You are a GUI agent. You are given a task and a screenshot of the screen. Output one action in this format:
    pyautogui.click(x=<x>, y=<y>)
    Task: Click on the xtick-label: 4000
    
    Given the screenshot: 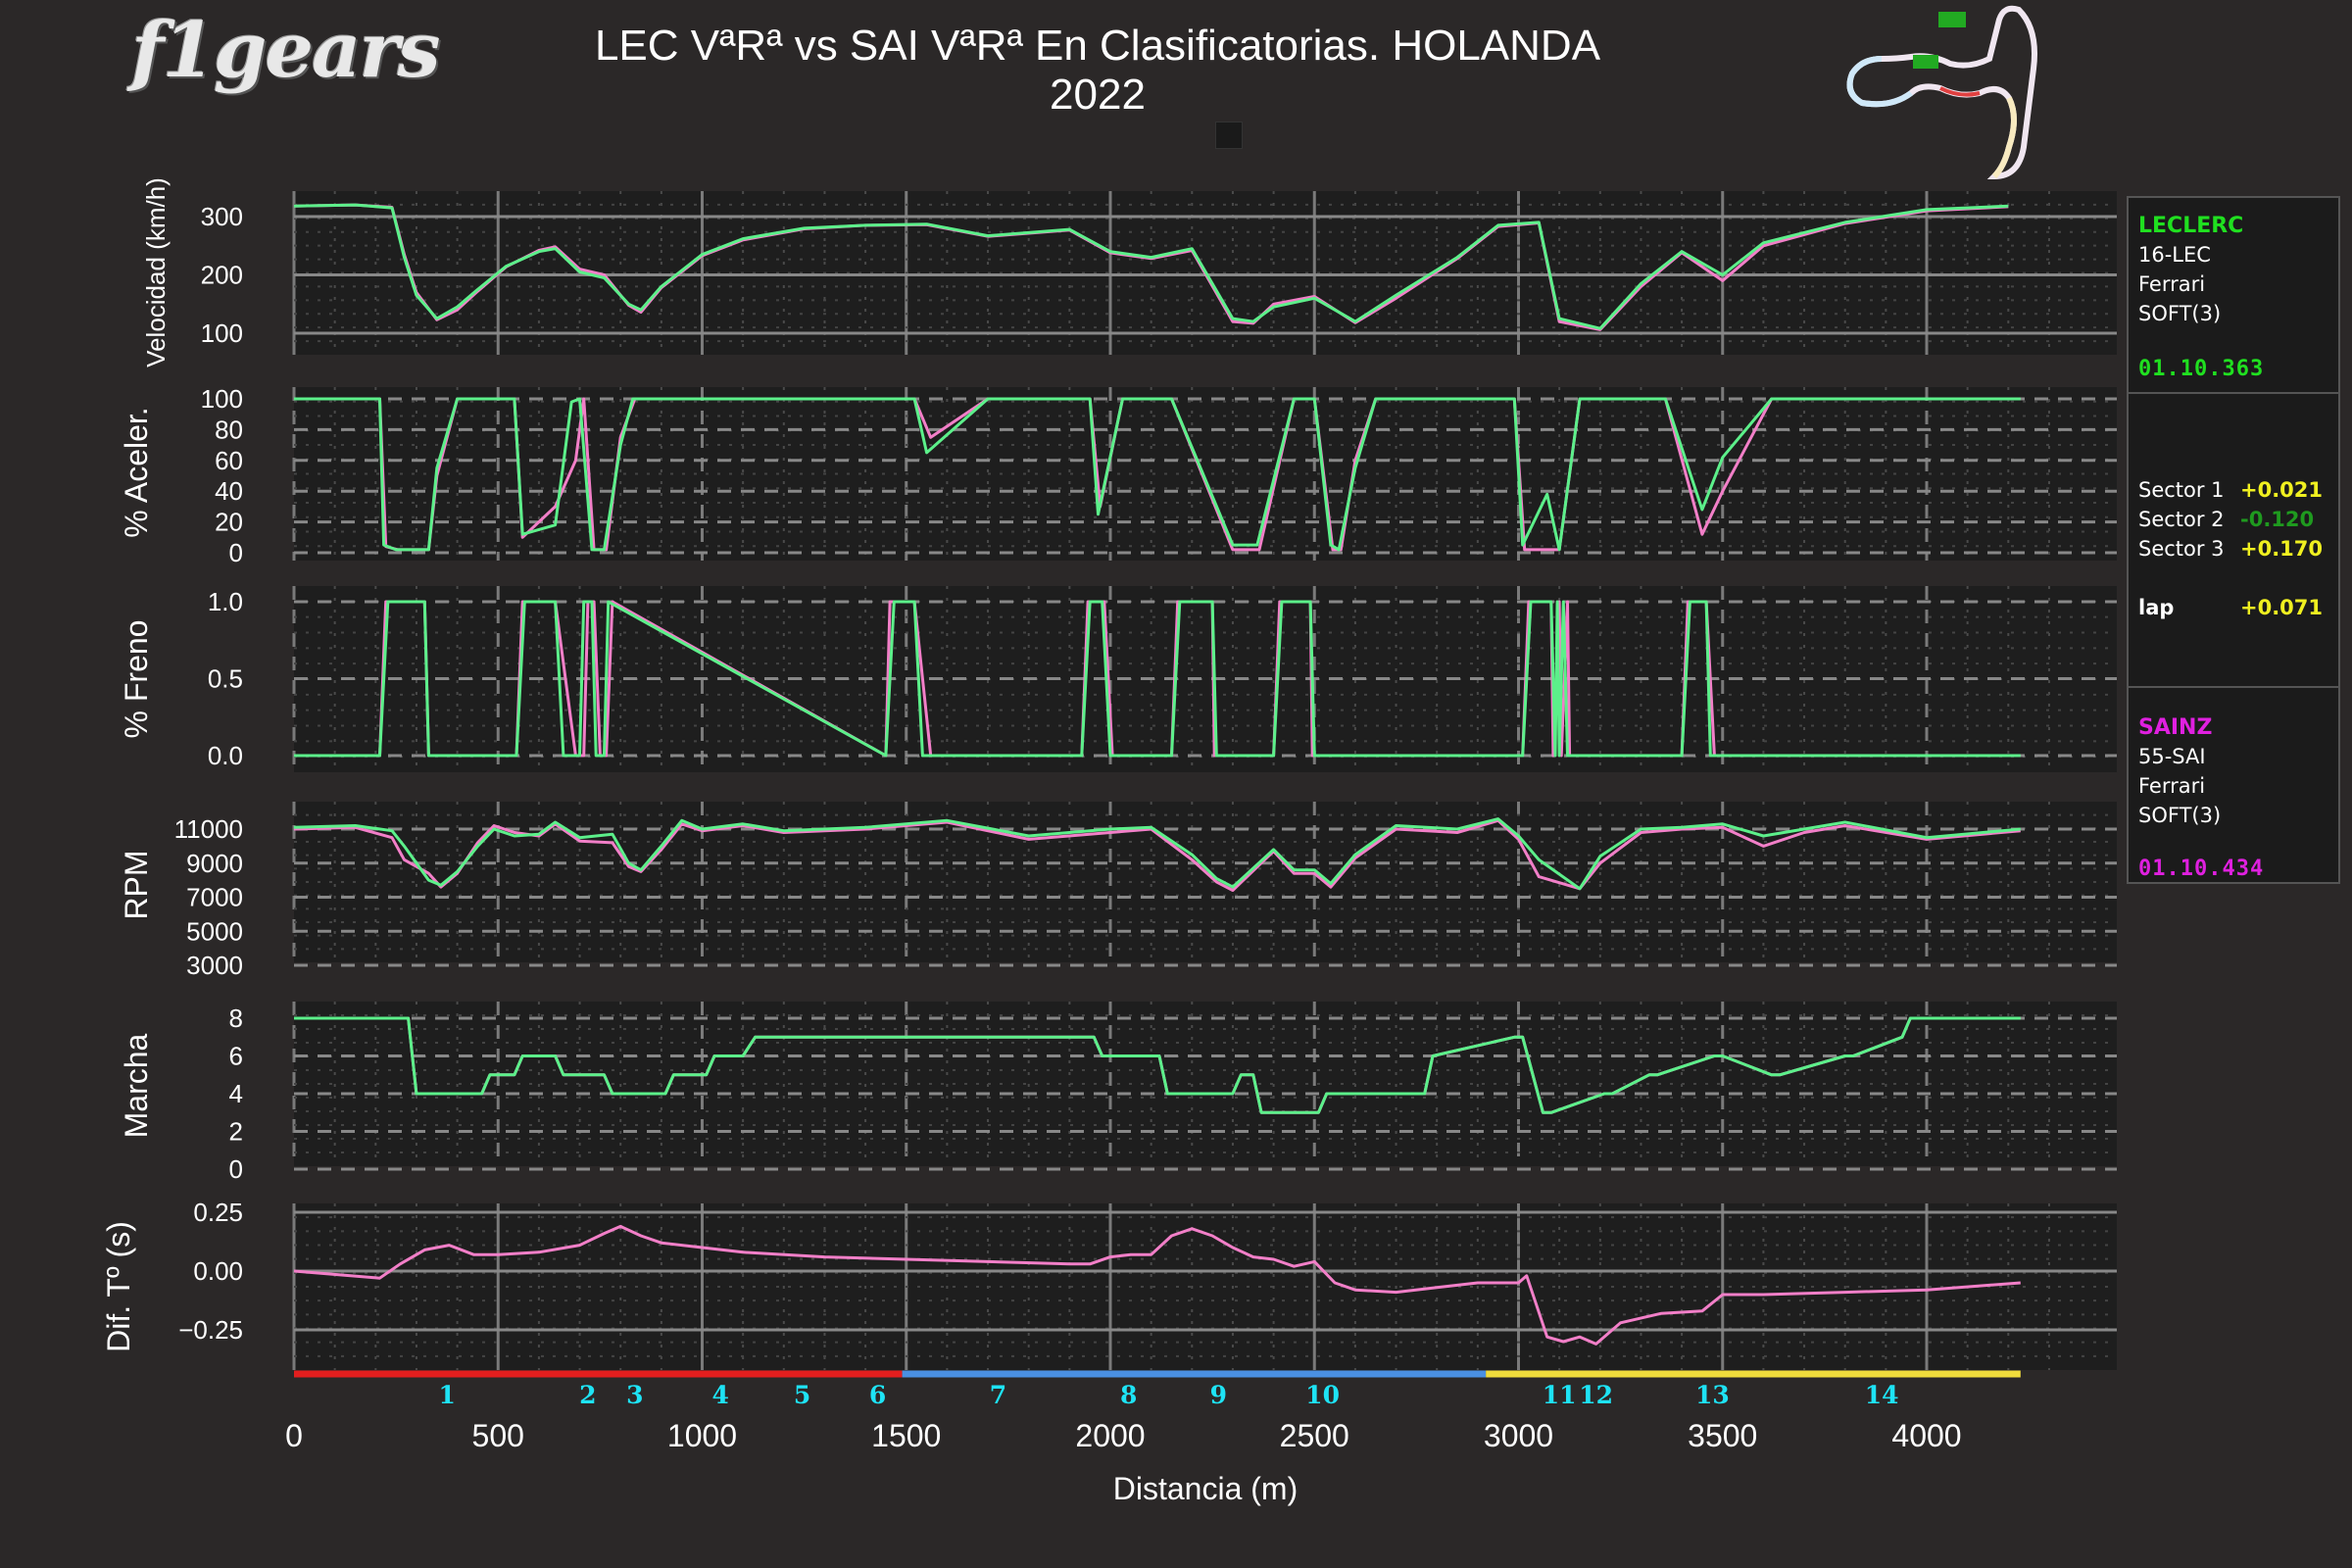 What is the action you would take?
    pyautogui.click(x=1926, y=1435)
    